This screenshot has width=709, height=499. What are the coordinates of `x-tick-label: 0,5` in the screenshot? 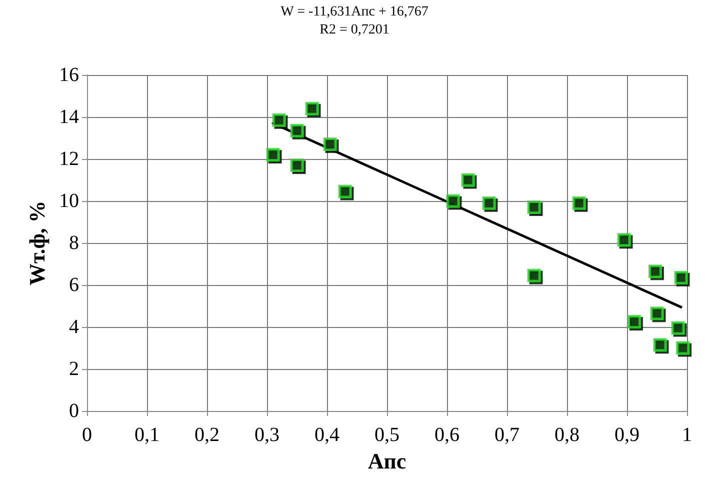 It's located at (387, 435).